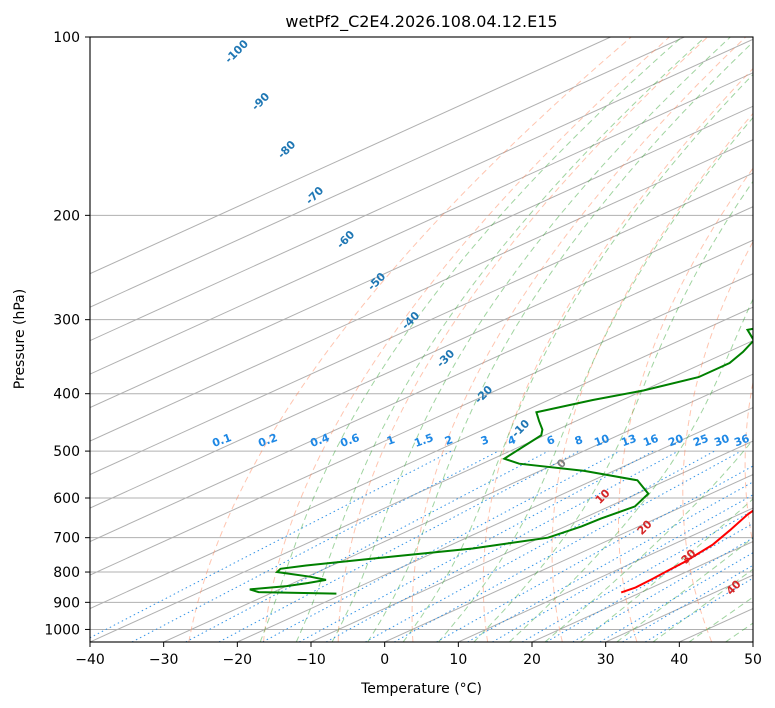 This screenshot has width=775, height=708. I want to click on y-axis-label: Pressure (hPa), so click(20, 339).